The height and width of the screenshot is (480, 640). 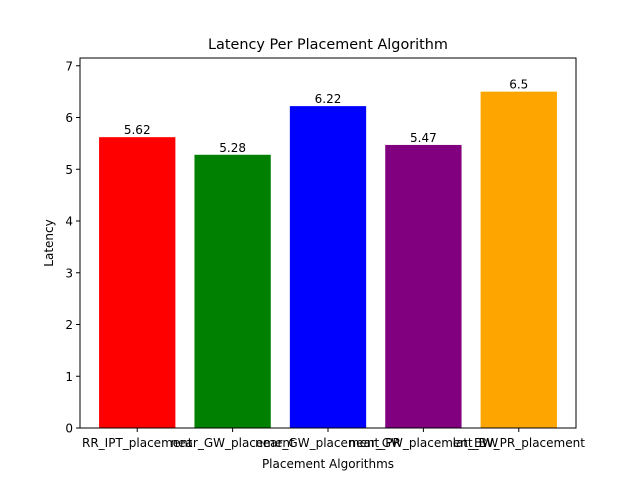 What do you see at coordinates (137, 443) in the screenshot?
I see `x-tick-label: RR_IPT_placement` at bounding box center [137, 443].